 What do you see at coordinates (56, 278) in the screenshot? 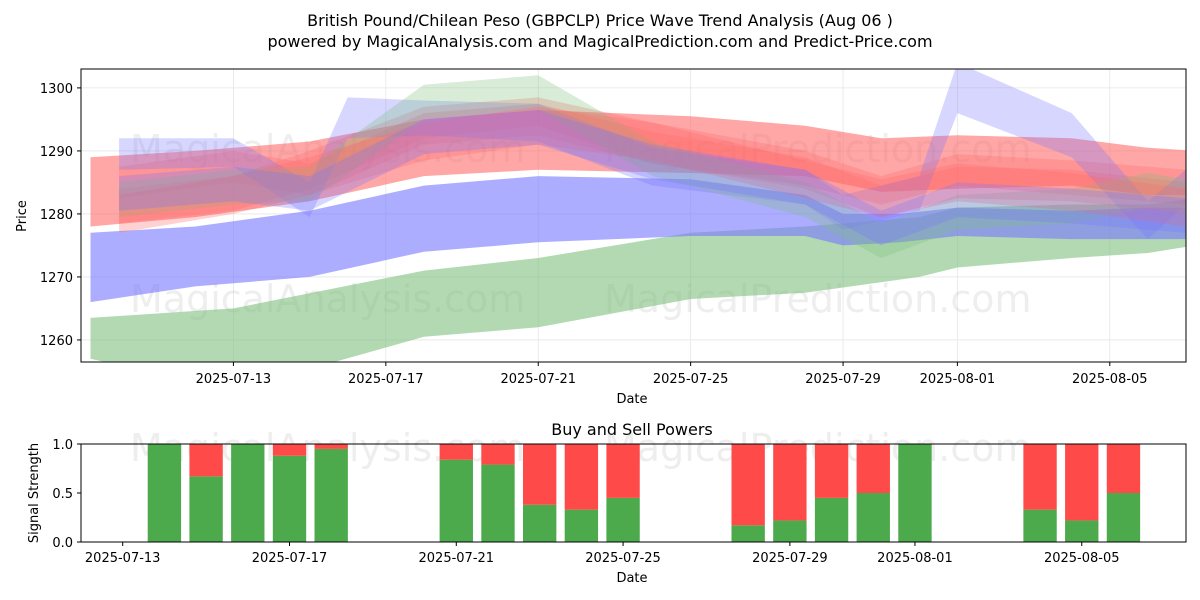
I see `price-y-tick-label-1: 1270` at bounding box center [56, 278].